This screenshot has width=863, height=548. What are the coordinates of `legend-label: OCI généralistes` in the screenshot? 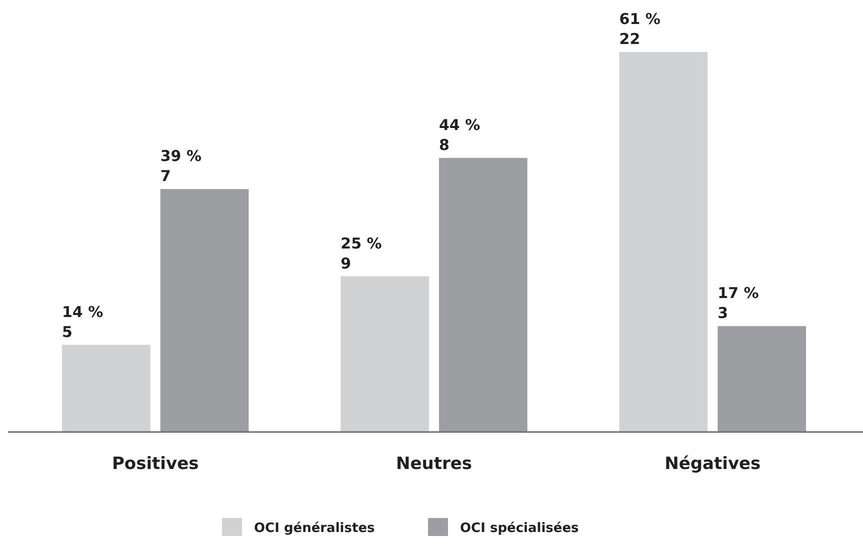 It's located at (315, 528).